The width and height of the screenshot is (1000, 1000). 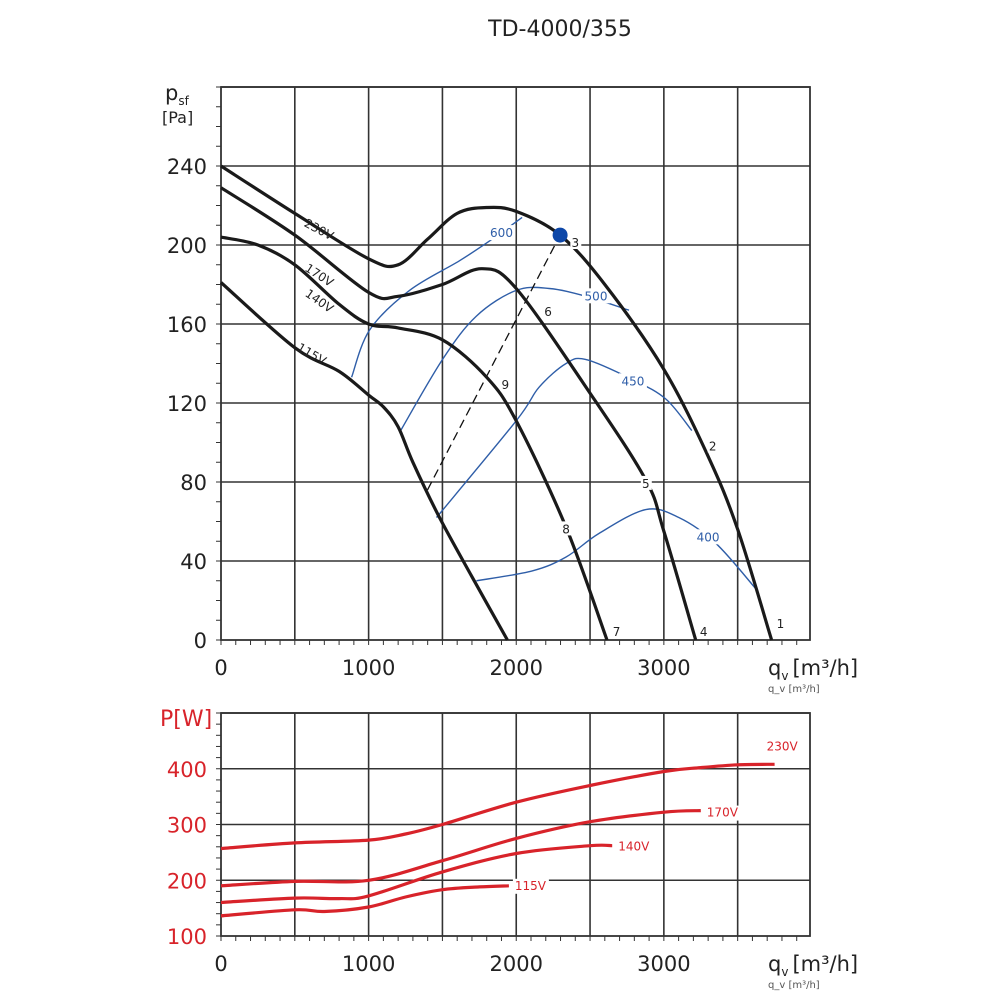 I want to click on point-label-7: 7, so click(x=617, y=632).